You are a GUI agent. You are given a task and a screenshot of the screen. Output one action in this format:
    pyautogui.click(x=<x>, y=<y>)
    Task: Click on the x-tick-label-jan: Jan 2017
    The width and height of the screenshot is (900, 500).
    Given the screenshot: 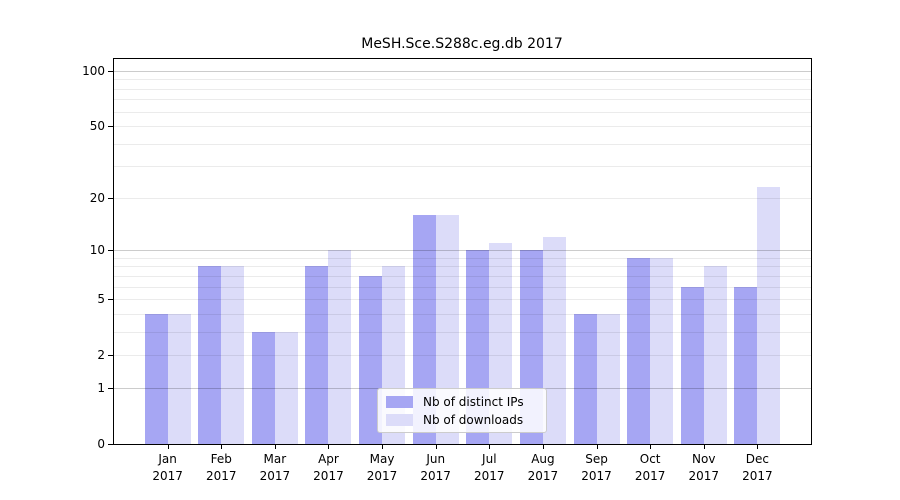 What is the action you would take?
    pyautogui.click(x=167, y=467)
    